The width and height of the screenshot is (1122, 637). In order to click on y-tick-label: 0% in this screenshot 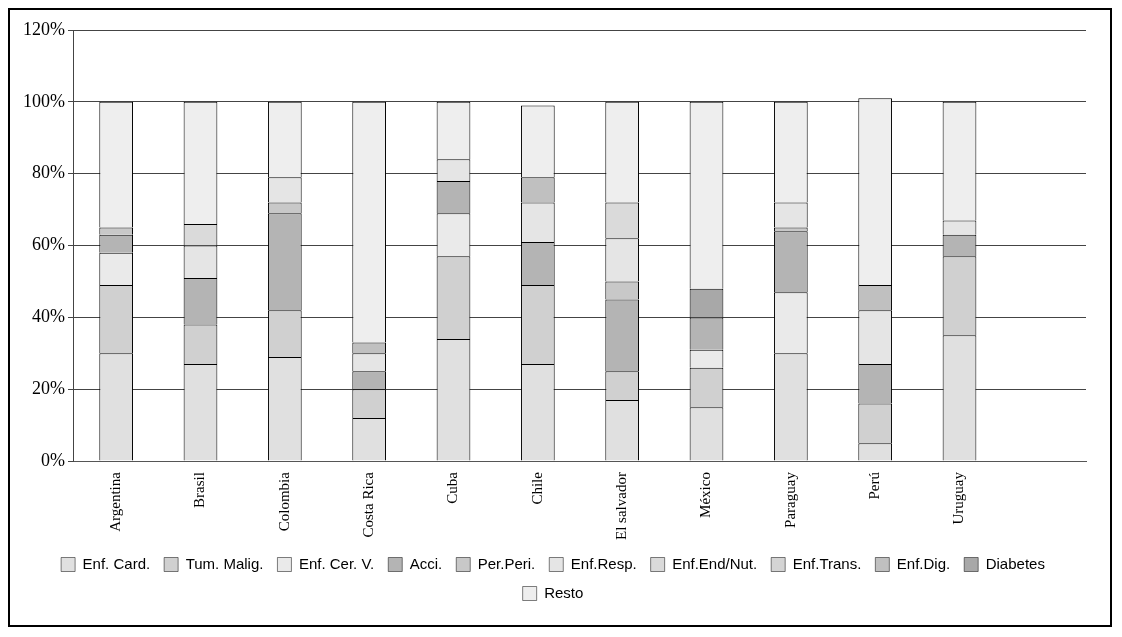, I will do `click(52, 459)`.